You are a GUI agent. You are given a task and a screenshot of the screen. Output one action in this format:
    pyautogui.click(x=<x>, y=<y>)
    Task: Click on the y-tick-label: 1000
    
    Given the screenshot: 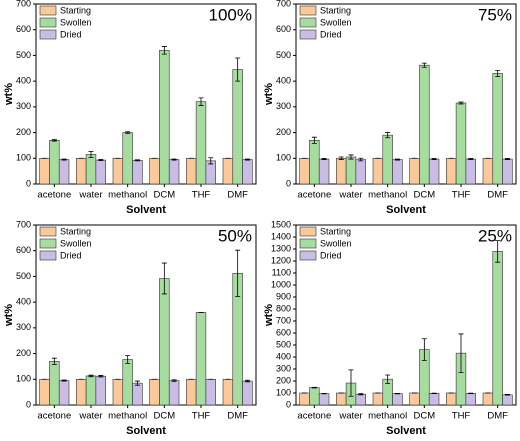 What is the action you would take?
    pyautogui.click(x=281, y=284)
    